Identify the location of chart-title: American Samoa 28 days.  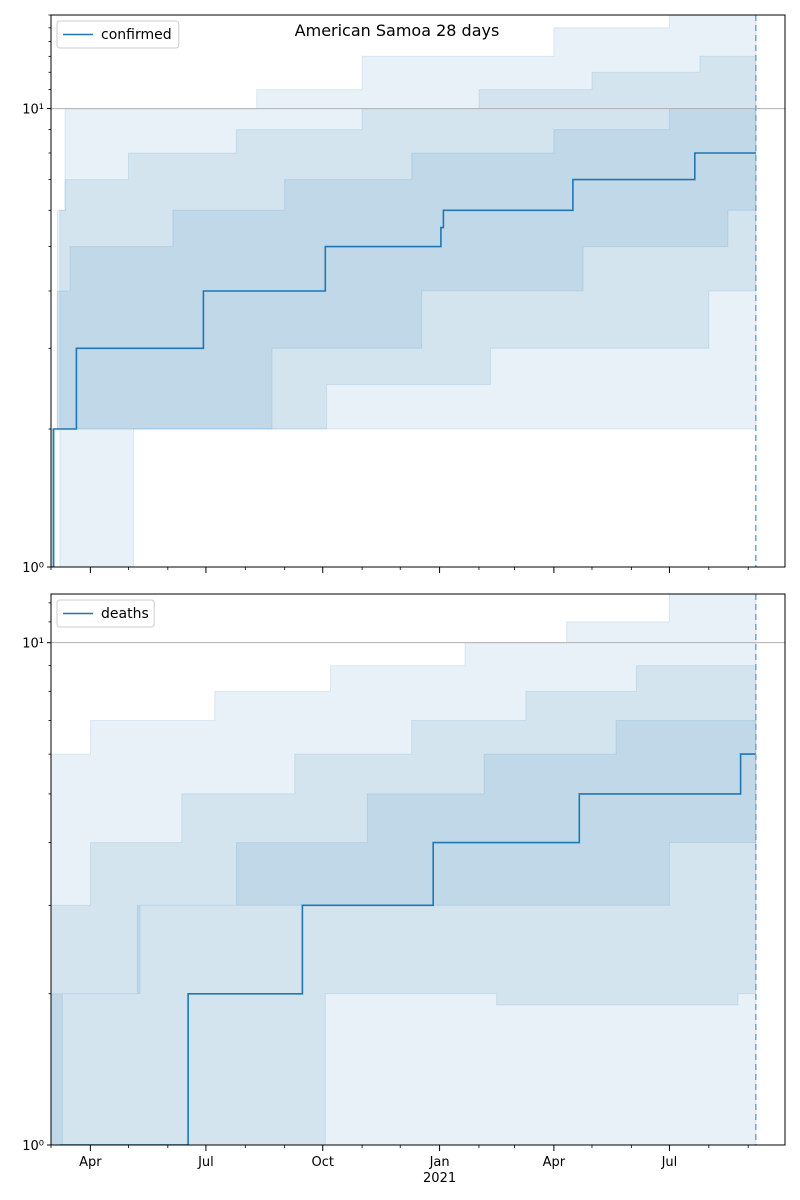
(397, 30).